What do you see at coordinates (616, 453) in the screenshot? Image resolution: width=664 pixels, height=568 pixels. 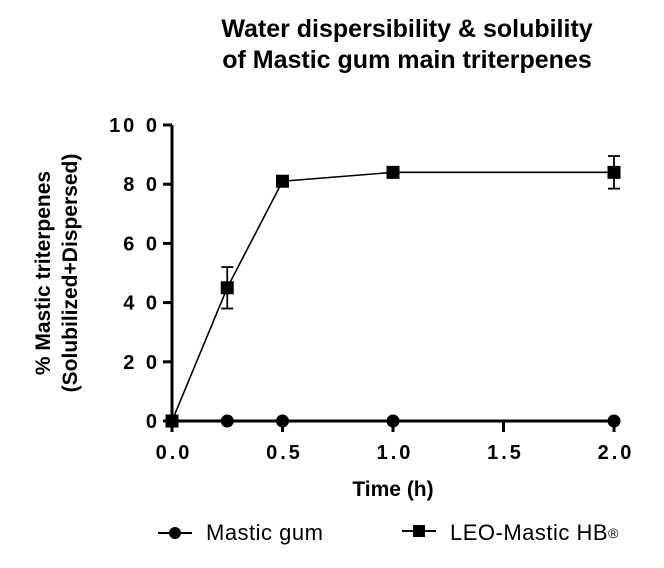 I see `x-tick-label: 2.0` at bounding box center [616, 453].